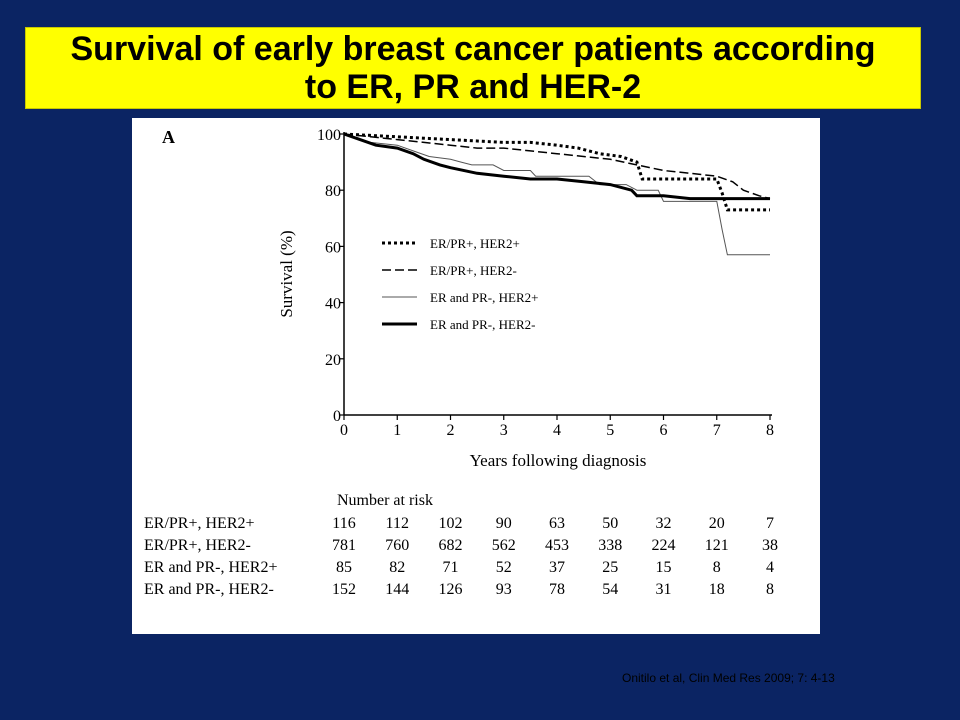 The height and width of the screenshot is (720, 960). I want to click on risk-cell: 760, so click(397, 545).